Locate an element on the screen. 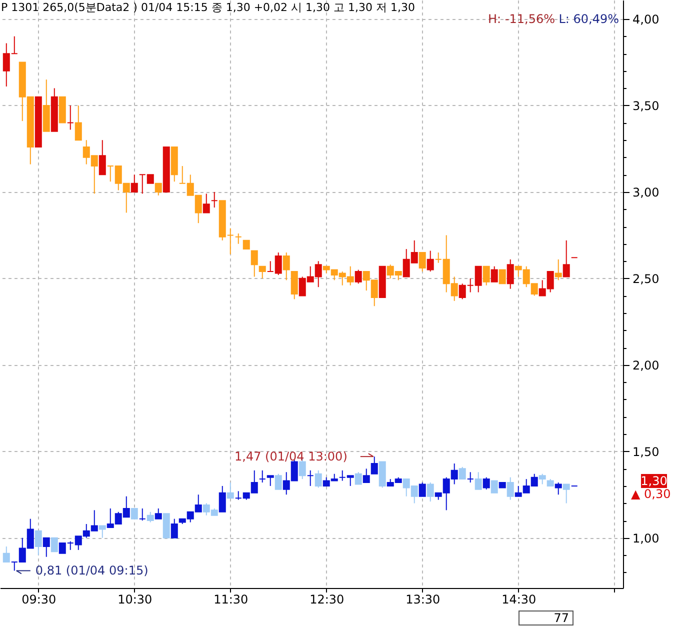 The width and height of the screenshot is (687, 630). y-tick-label: 4,00 is located at coordinates (646, 19).